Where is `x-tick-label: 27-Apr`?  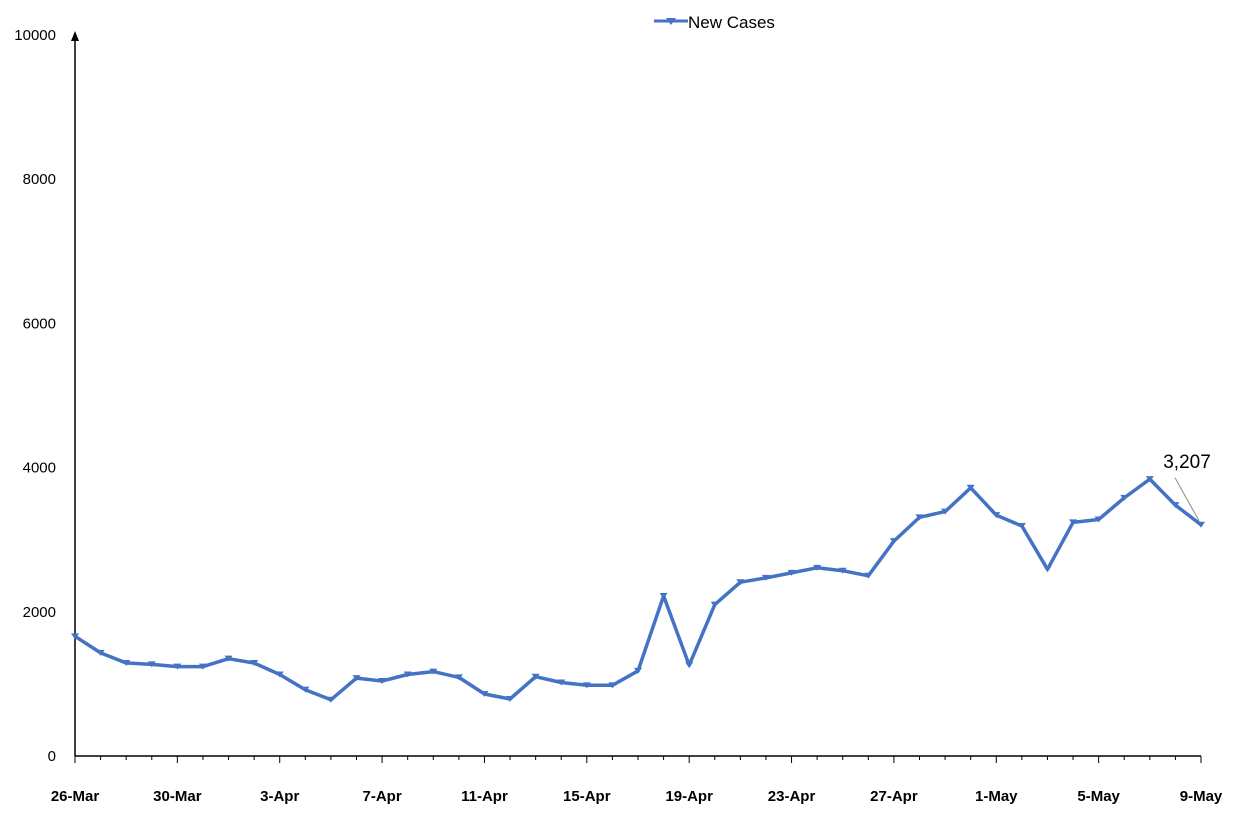 x-tick-label: 27-Apr is located at coordinates (894, 796).